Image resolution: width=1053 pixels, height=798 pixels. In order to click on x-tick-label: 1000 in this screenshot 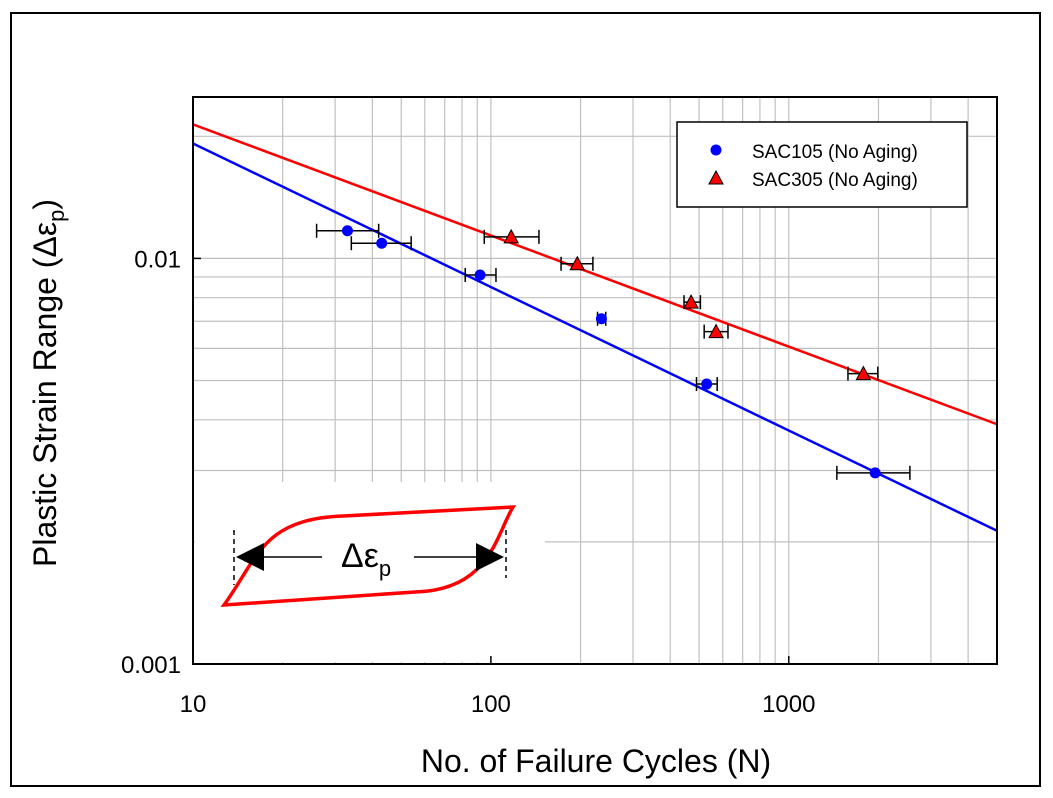, I will do `click(788, 704)`.